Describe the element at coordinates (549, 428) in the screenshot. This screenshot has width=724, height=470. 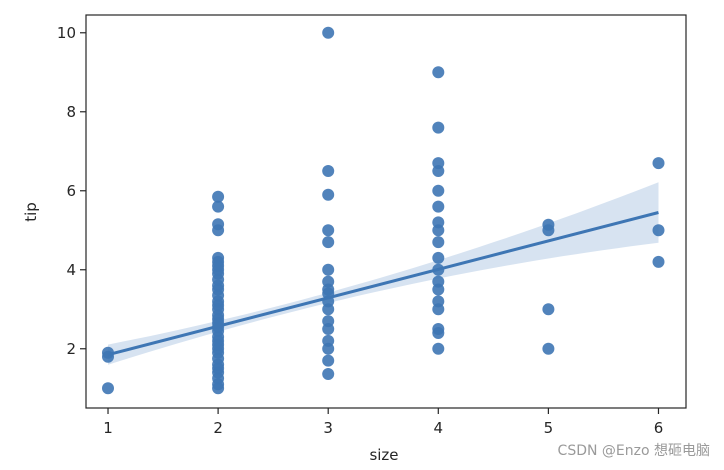
I see `x-tick-label: 5` at that location.